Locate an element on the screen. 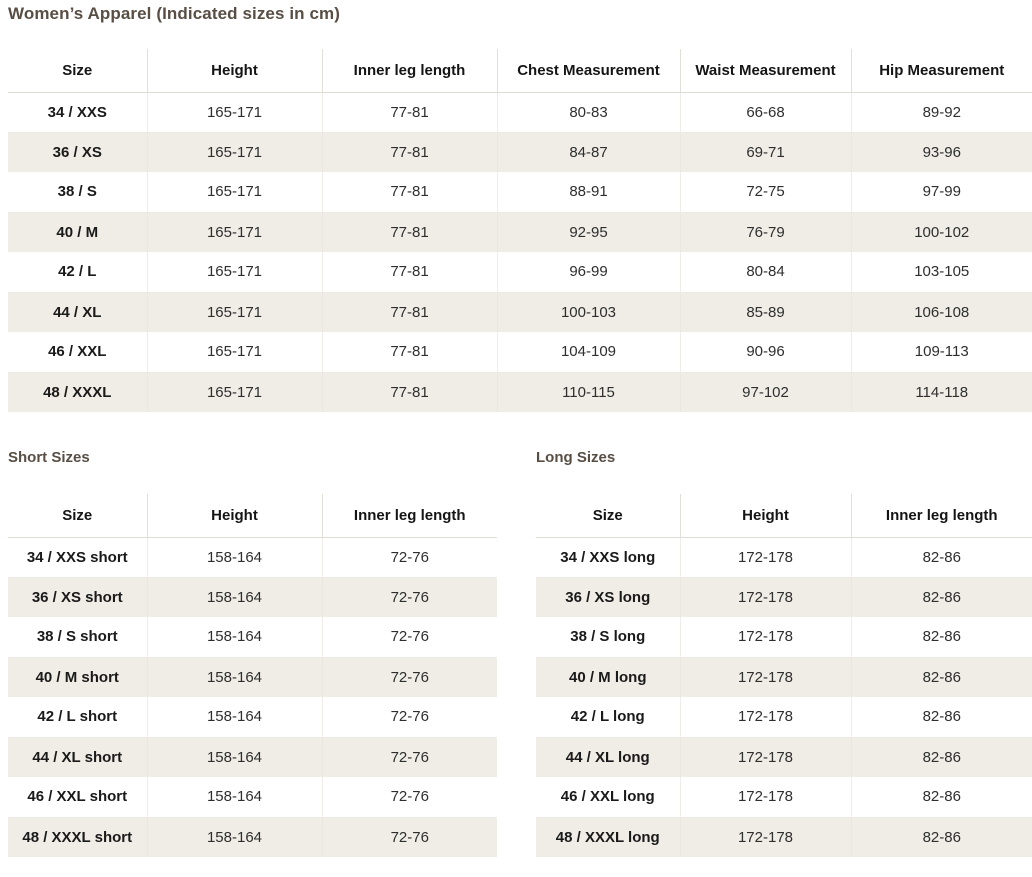 Image resolution: width=1032 pixels, height=877 pixels. size-cell: 36 / XS long is located at coordinates (608, 597).